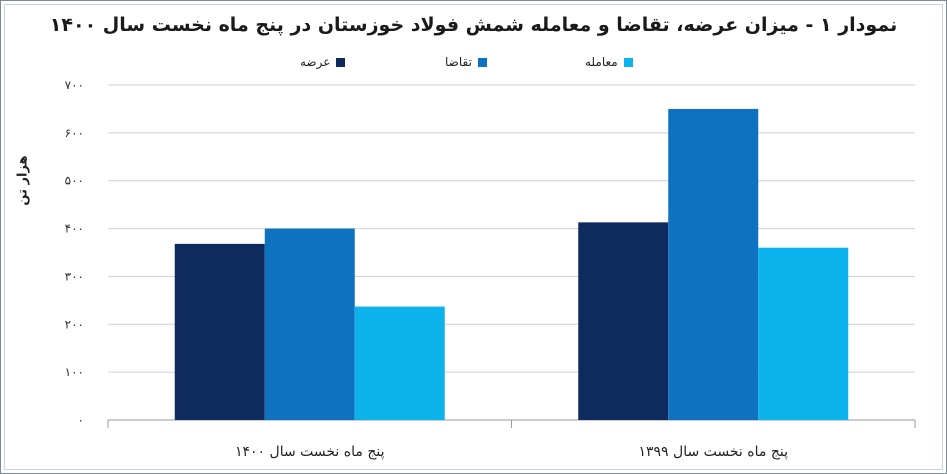 The width and height of the screenshot is (947, 474). Describe the element at coordinates (74, 324) in the screenshot. I see `y-tick-label: ۲۰۰` at that location.